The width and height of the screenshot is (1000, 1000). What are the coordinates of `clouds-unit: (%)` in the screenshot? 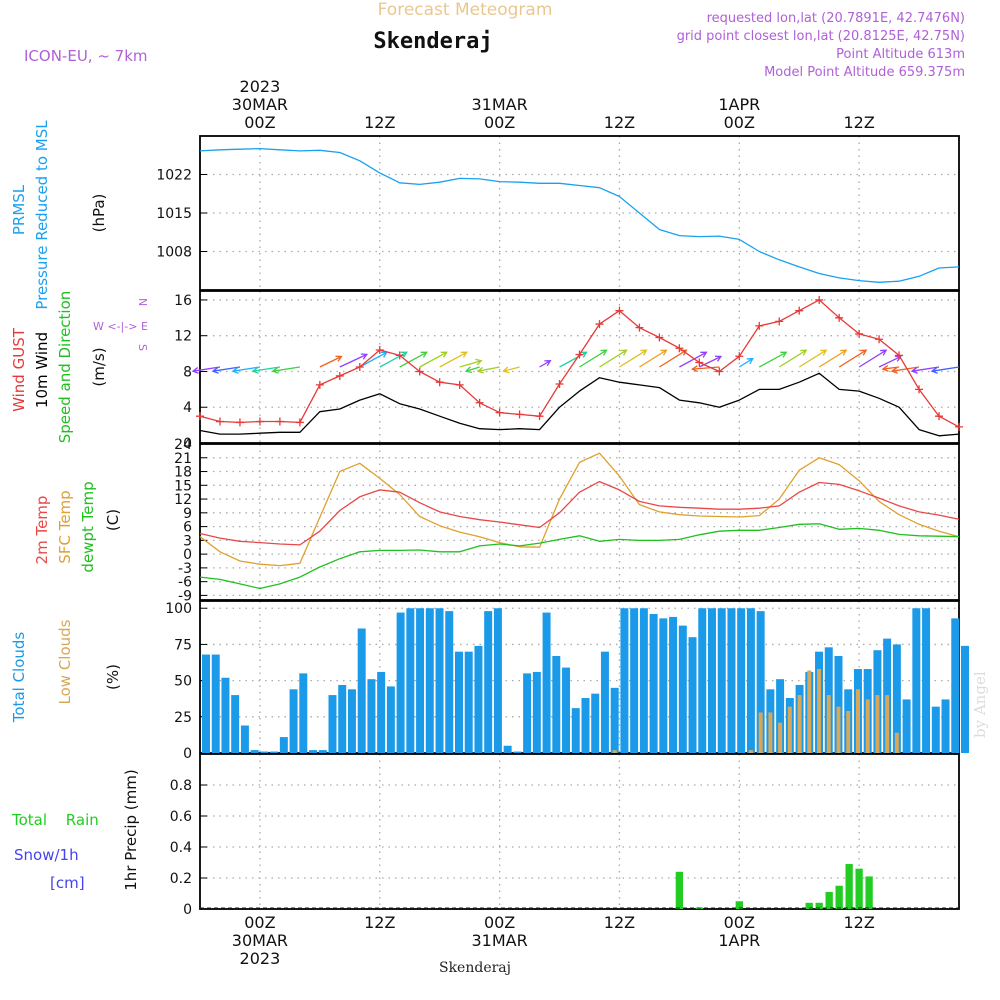 It's located at (113, 677).